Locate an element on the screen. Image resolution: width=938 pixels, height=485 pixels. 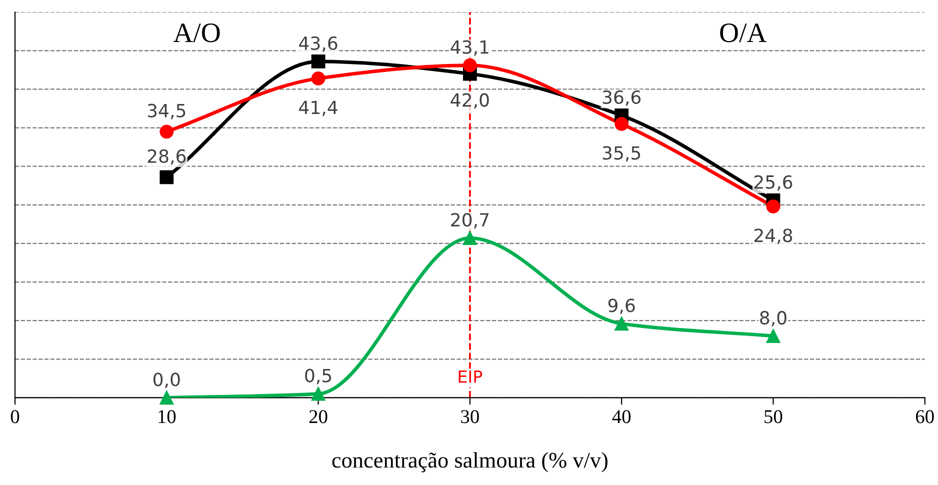
data-label: 43,6 is located at coordinates (318, 44).